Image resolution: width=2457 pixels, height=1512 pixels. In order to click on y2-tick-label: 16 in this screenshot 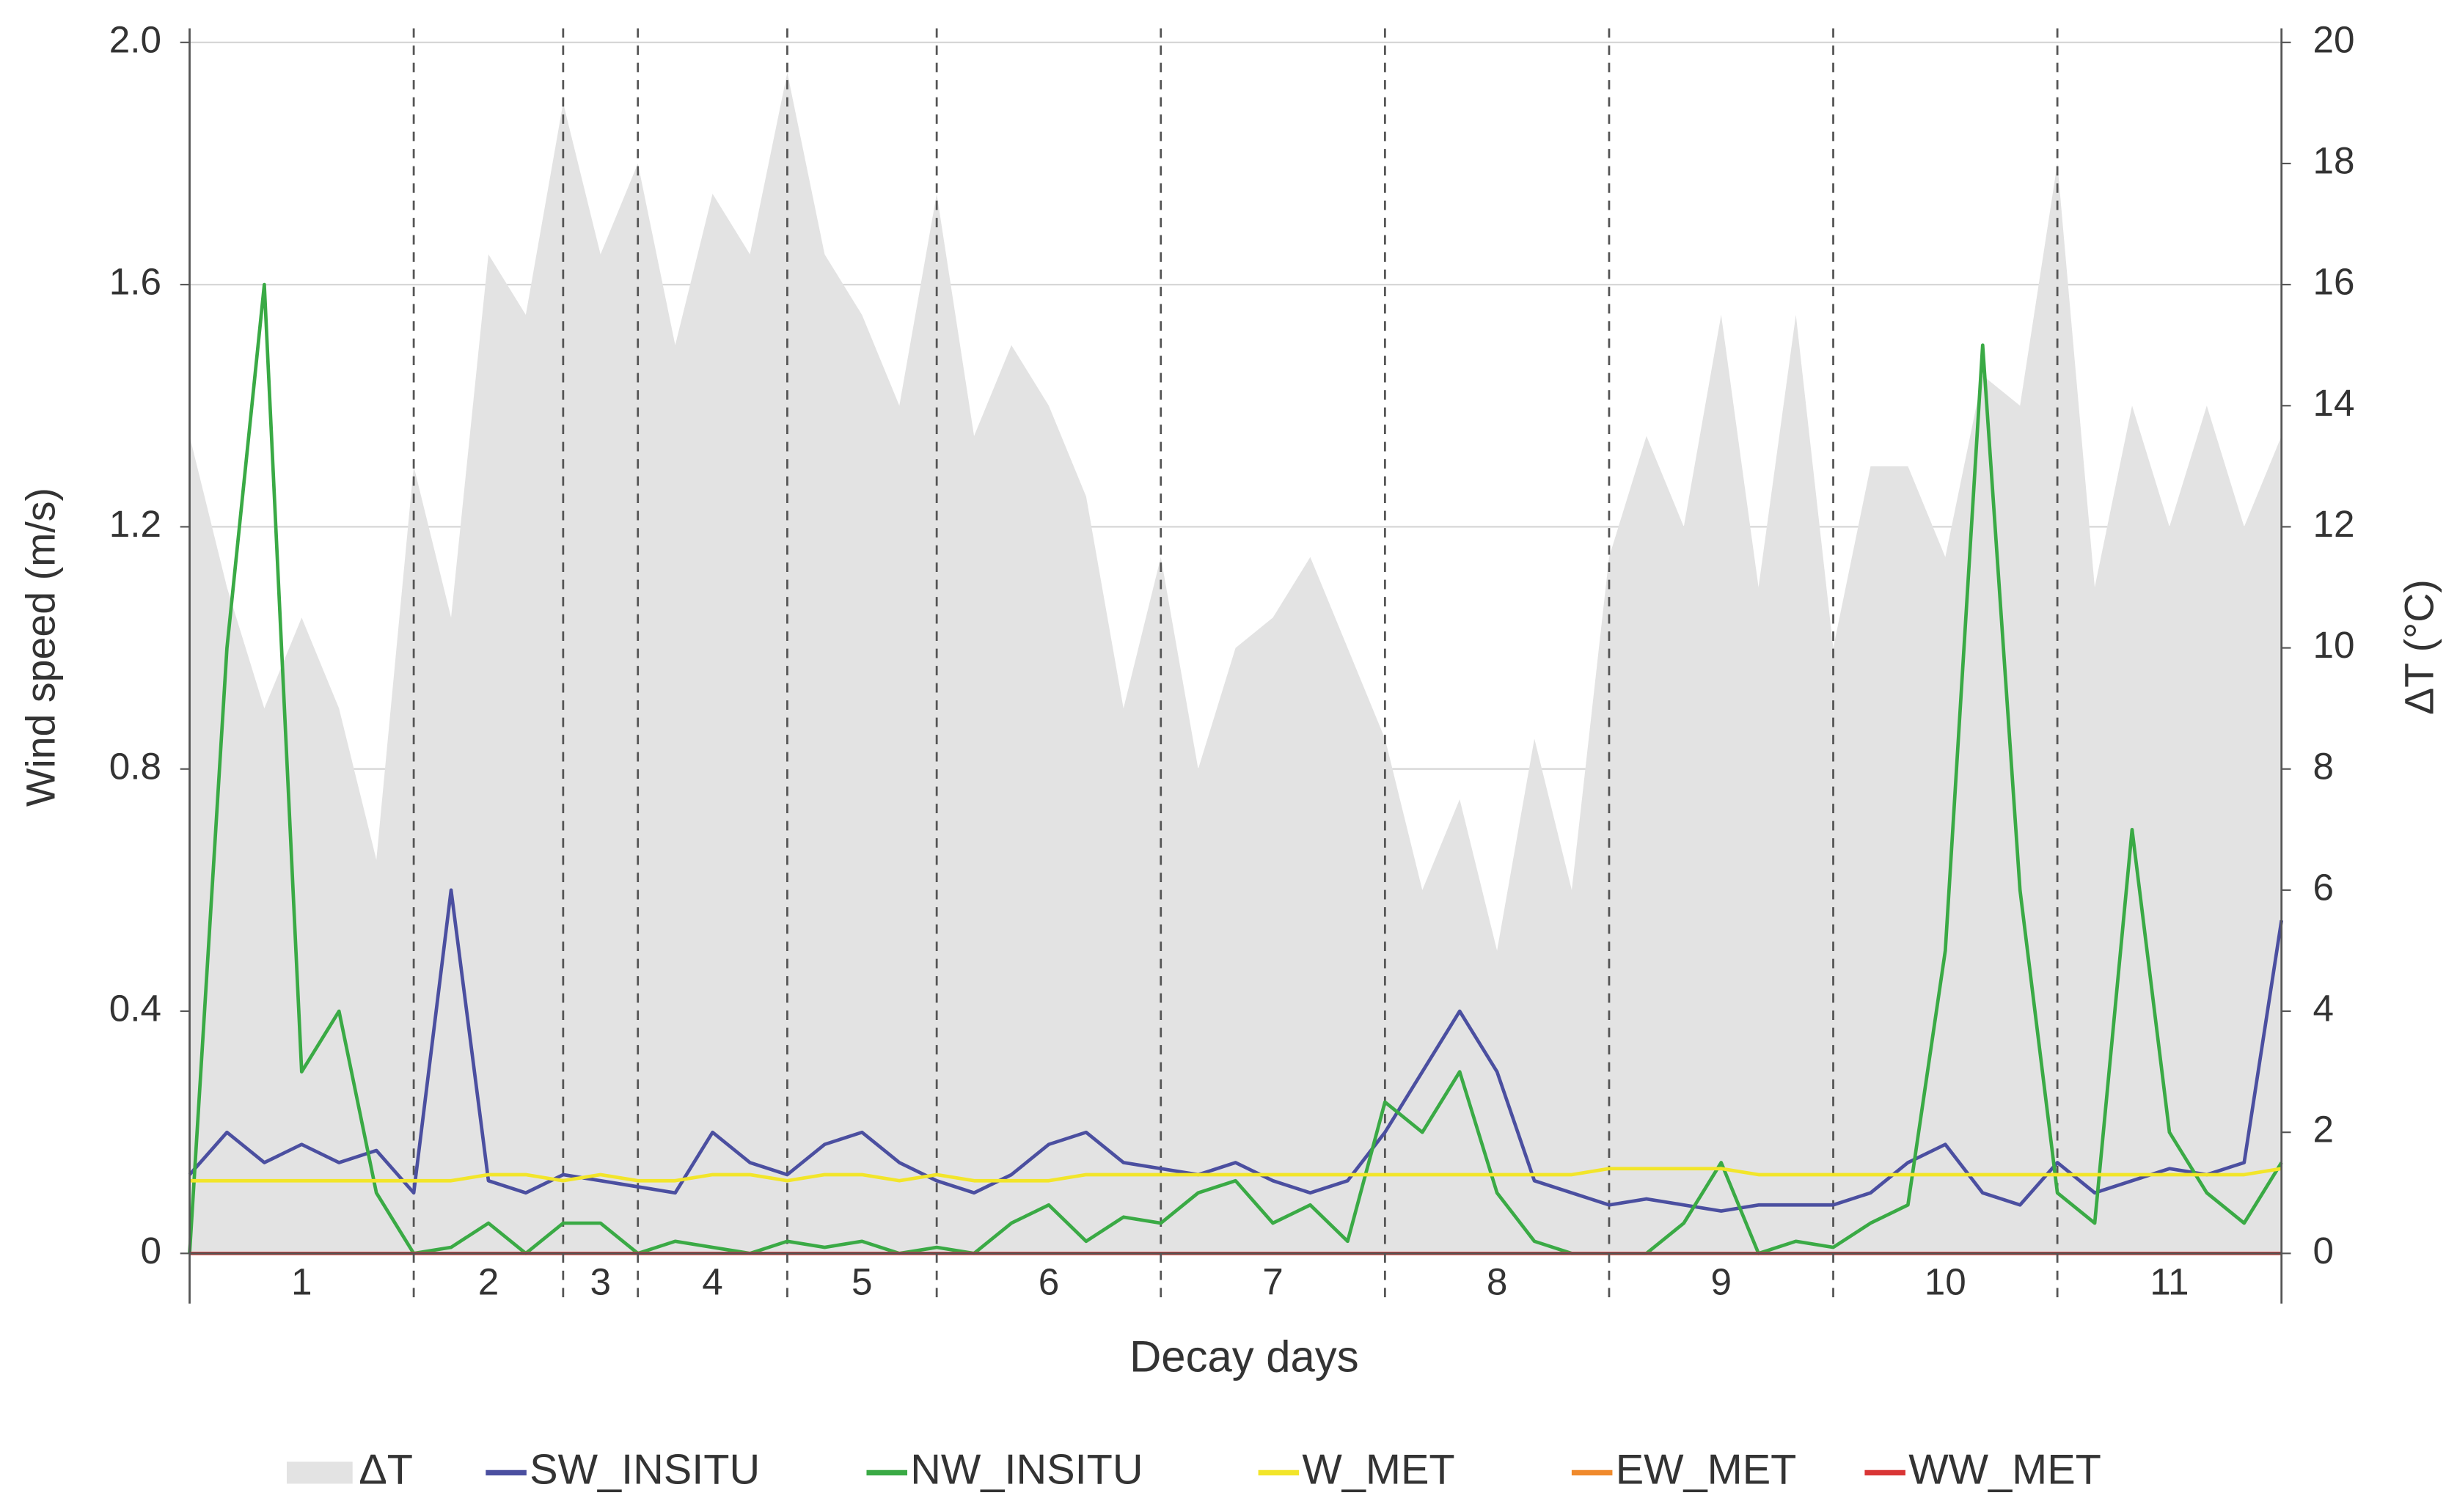, I will do `click(2333, 282)`.